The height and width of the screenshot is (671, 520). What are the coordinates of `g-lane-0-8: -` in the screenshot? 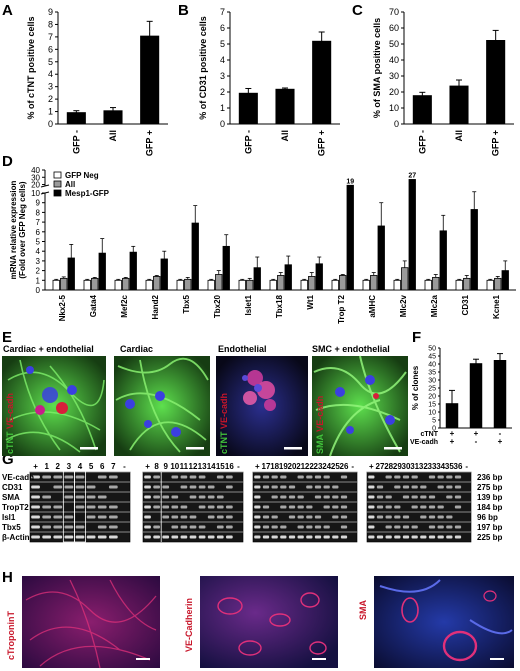 It's located at (124, 466).